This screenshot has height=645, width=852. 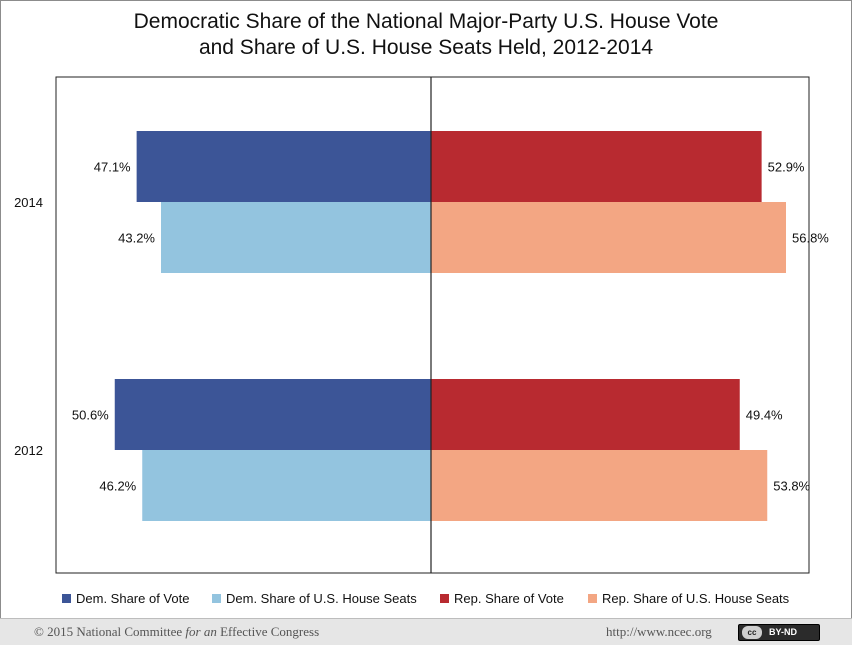 I want to click on legend-item-dem-vote: Dem. Share of Vote, so click(x=125, y=598).